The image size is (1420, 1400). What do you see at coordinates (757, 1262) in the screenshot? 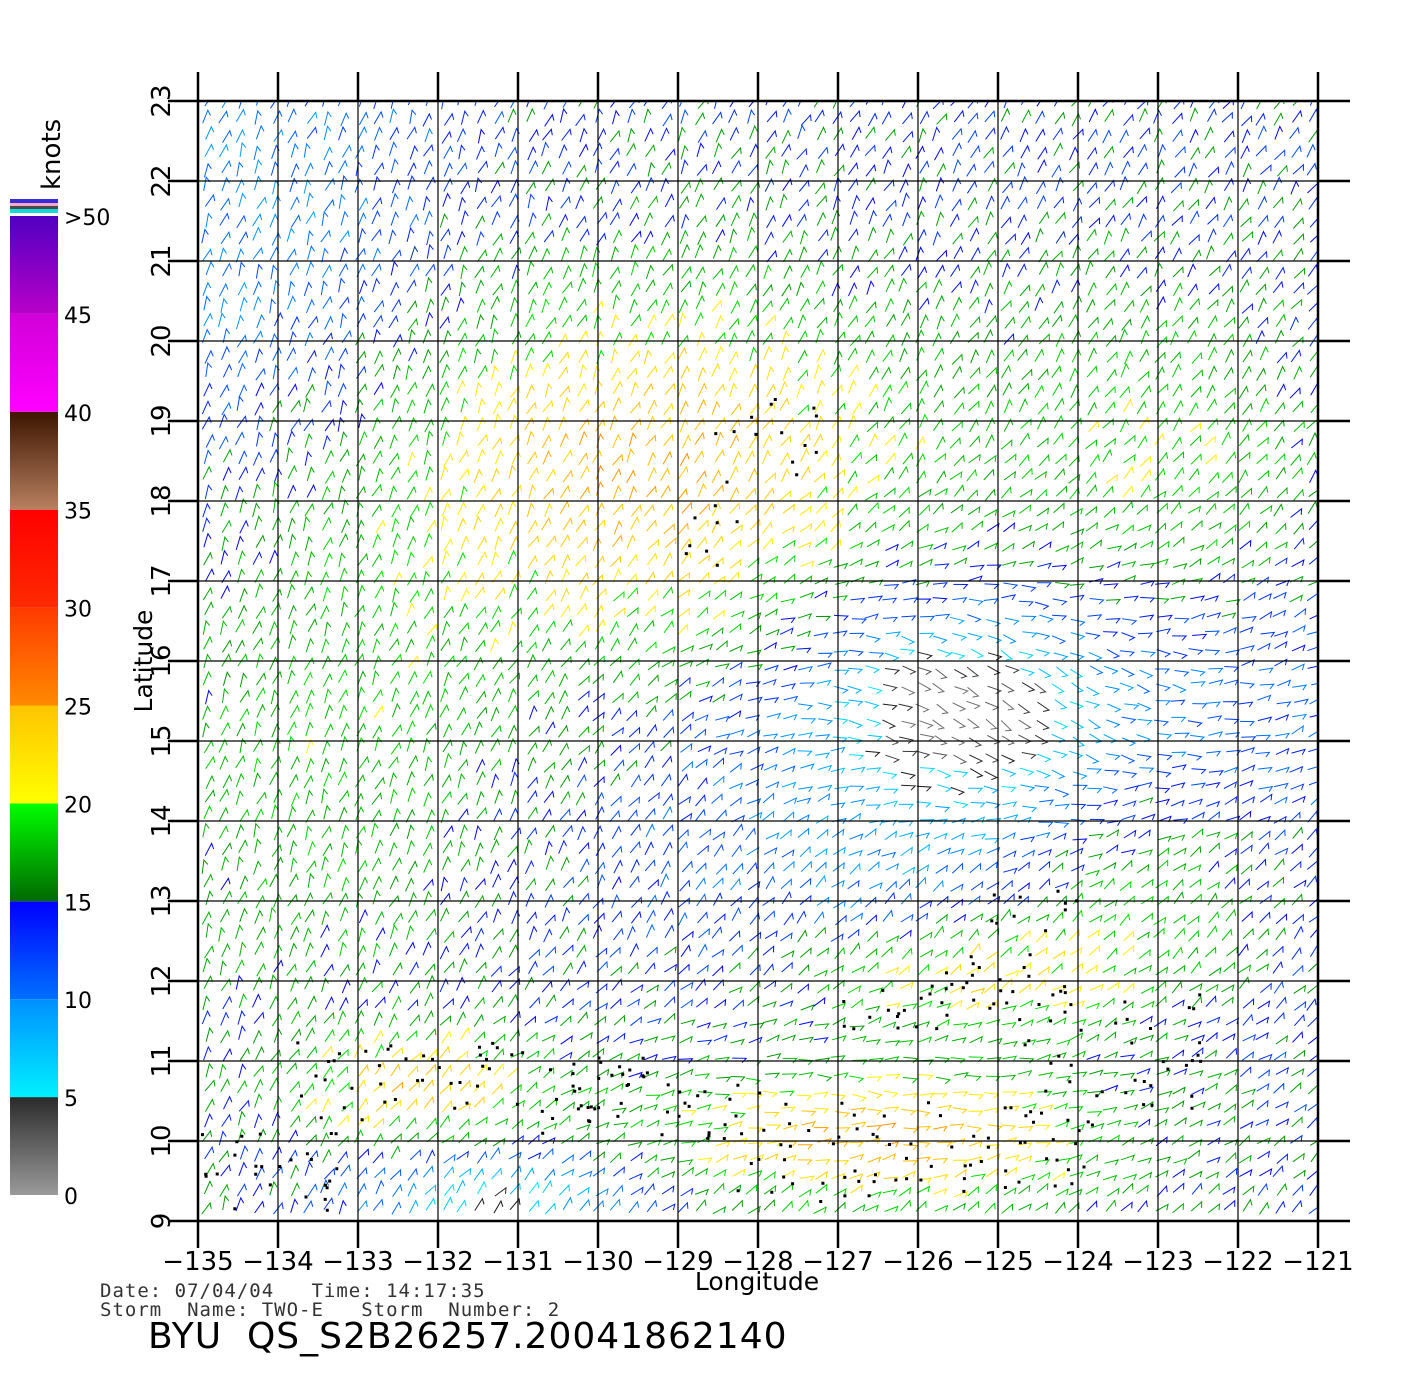
I see `longitude-tick-label: −128` at bounding box center [757, 1262].